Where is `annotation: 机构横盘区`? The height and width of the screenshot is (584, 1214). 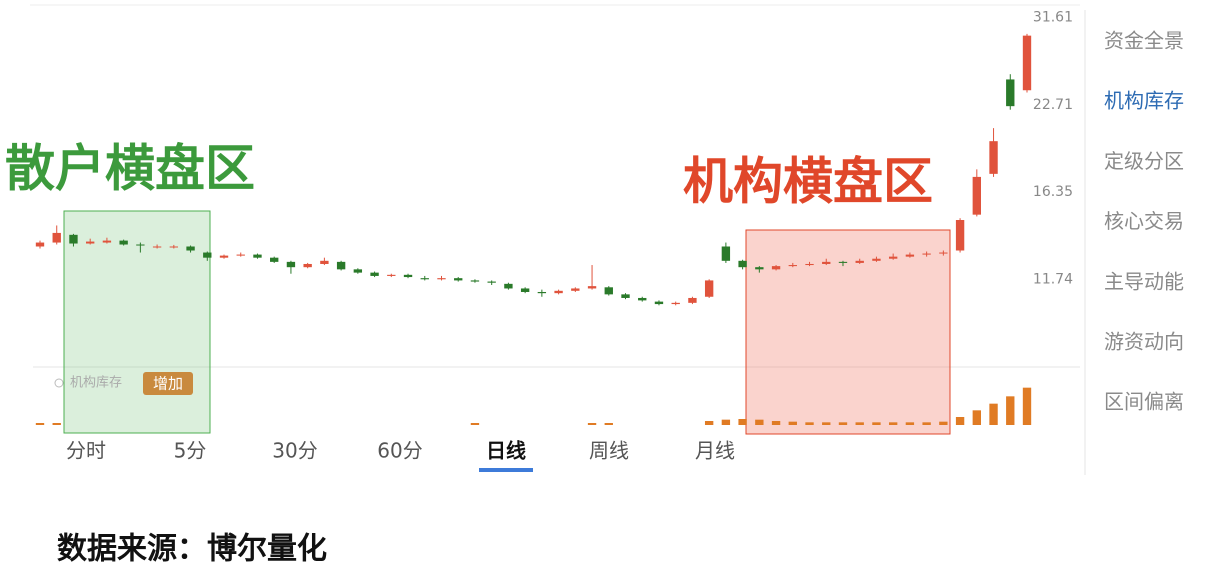 annotation: 机构横盘区 is located at coordinates (808, 182).